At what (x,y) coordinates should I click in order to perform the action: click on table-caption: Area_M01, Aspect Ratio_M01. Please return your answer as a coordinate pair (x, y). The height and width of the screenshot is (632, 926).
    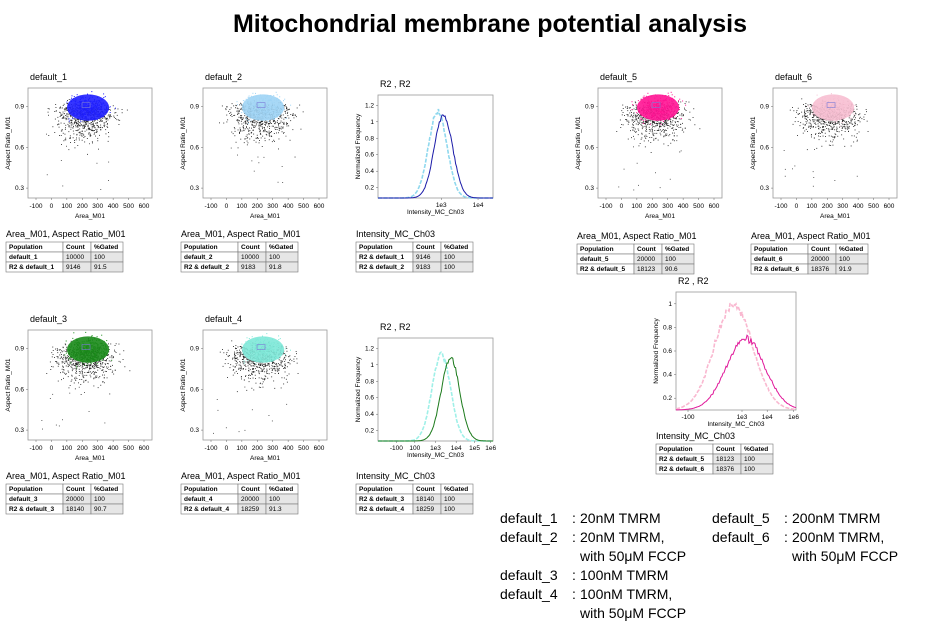
    Looking at the image, I should click on (66, 234).